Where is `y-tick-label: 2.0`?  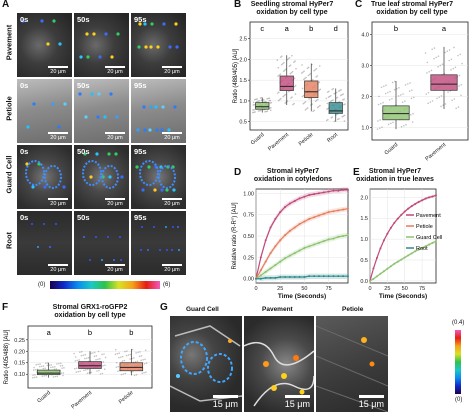
y-tick-label: 2.0 is located at coordinates (243, 60).